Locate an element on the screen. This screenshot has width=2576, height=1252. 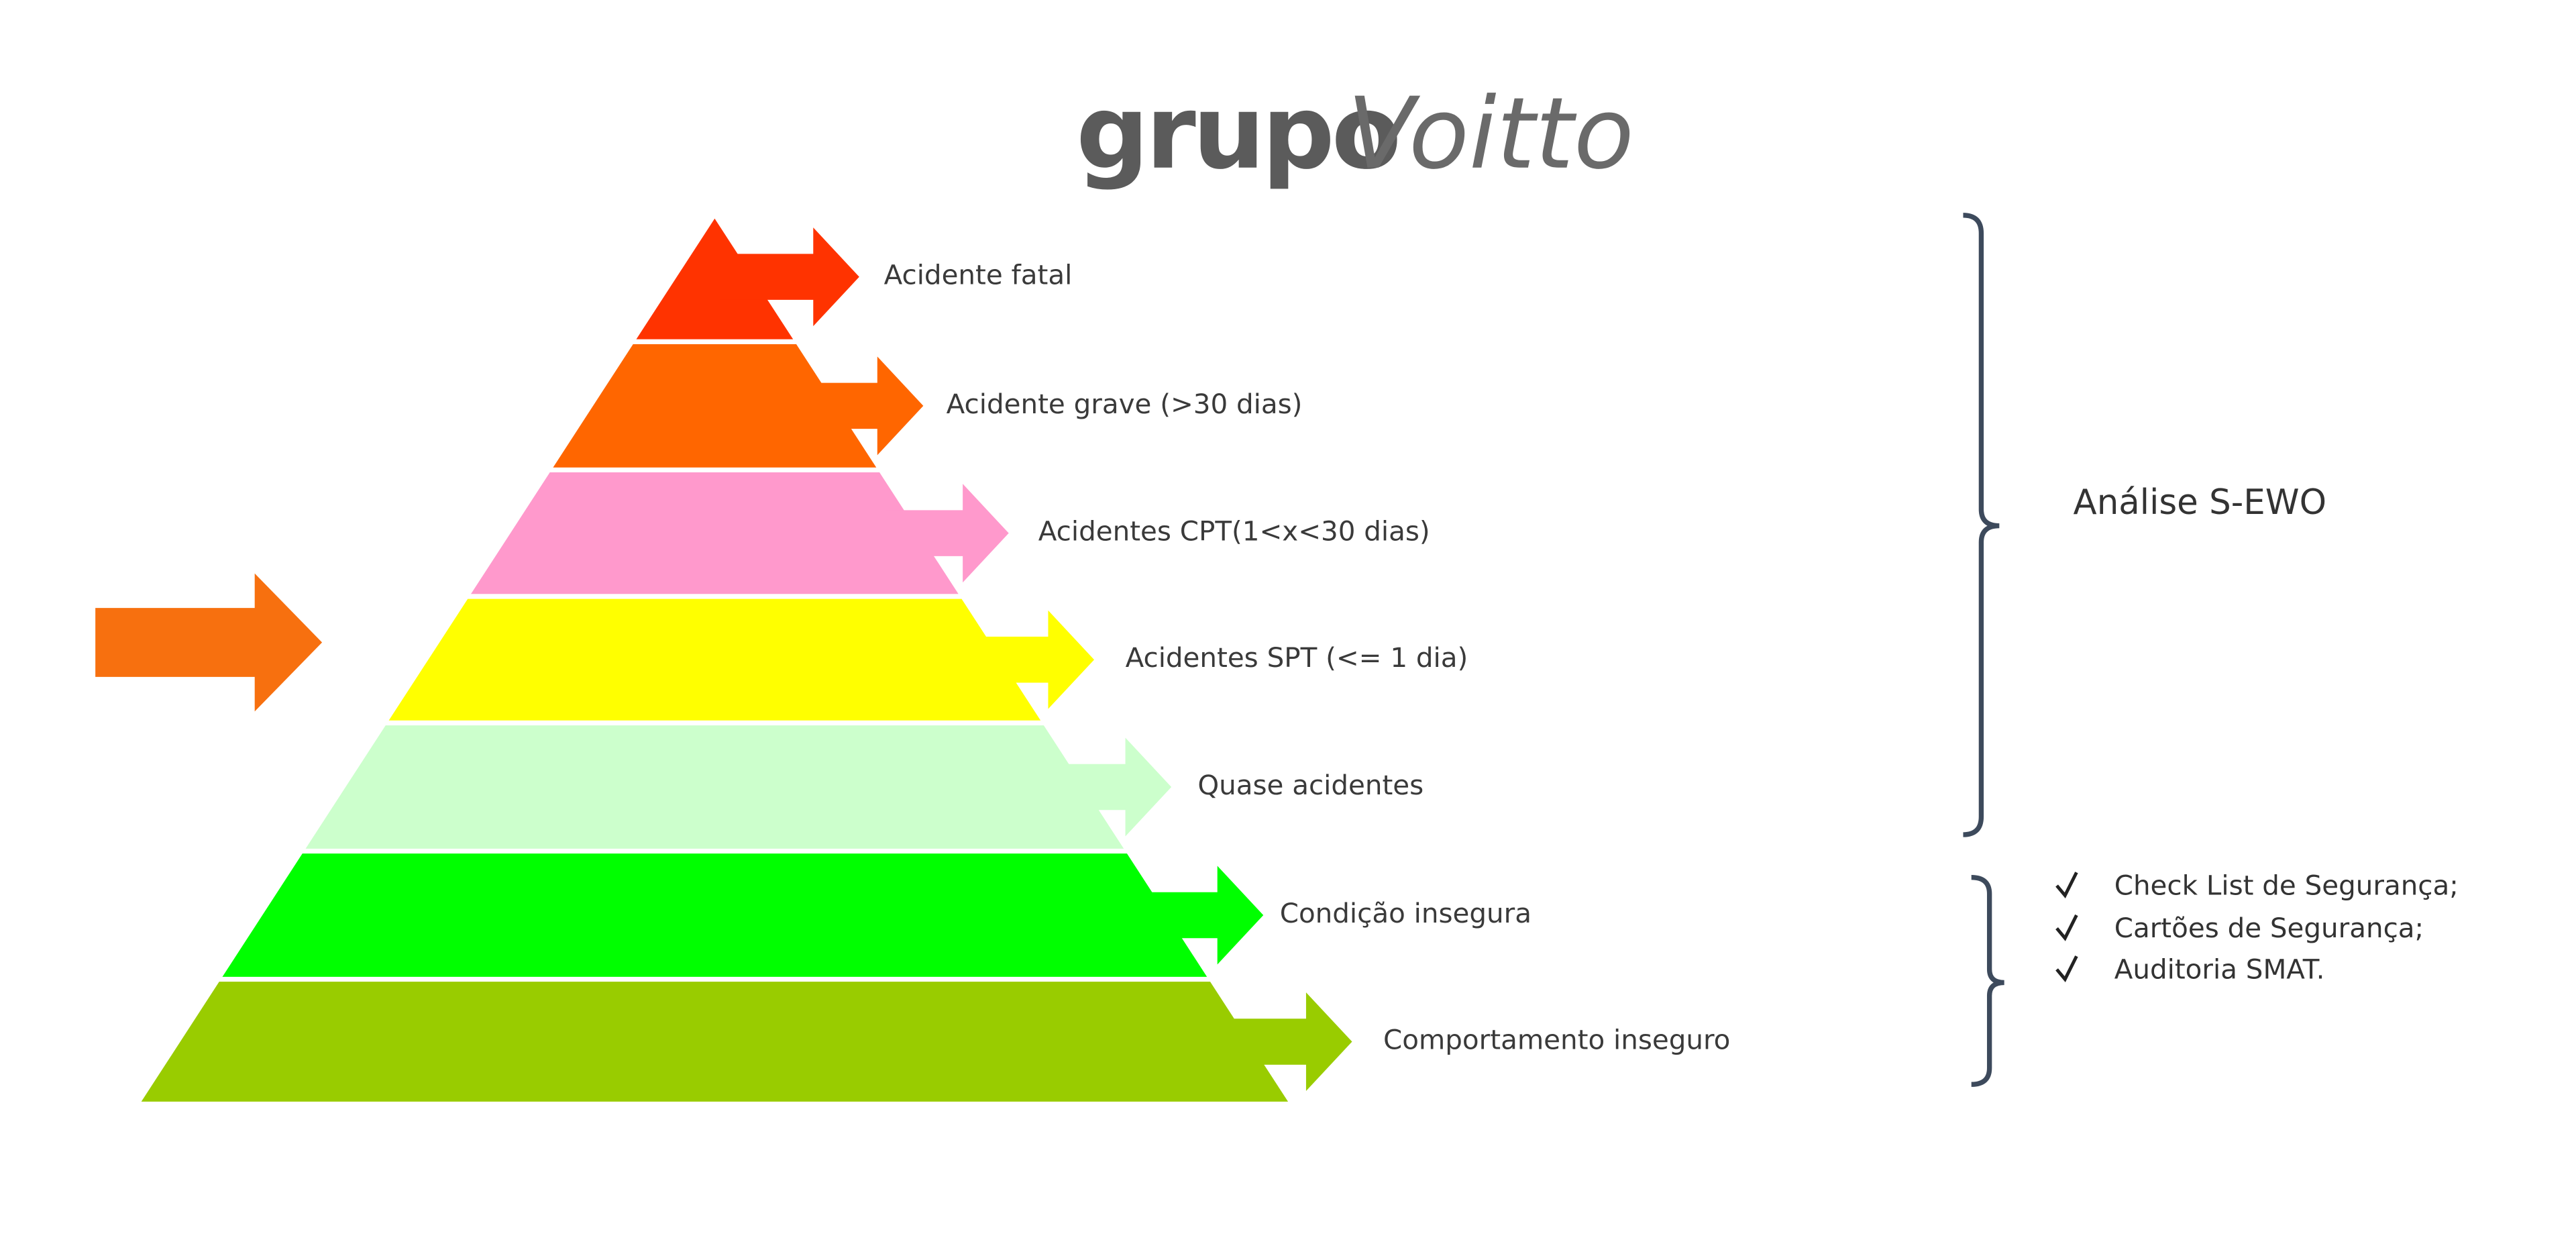
checklist-brace is located at coordinates (1987, 980).